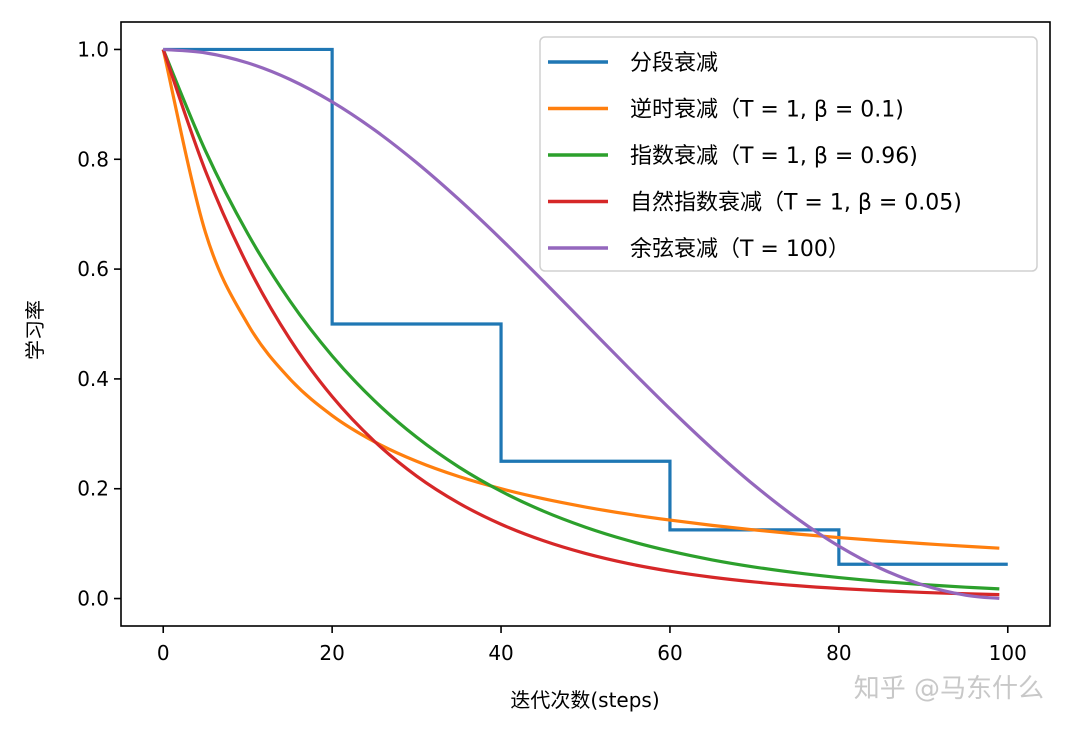 The height and width of the screenshot is (732, 1074). I want to click on y-axis-label: 学习率, so click(35, 330).